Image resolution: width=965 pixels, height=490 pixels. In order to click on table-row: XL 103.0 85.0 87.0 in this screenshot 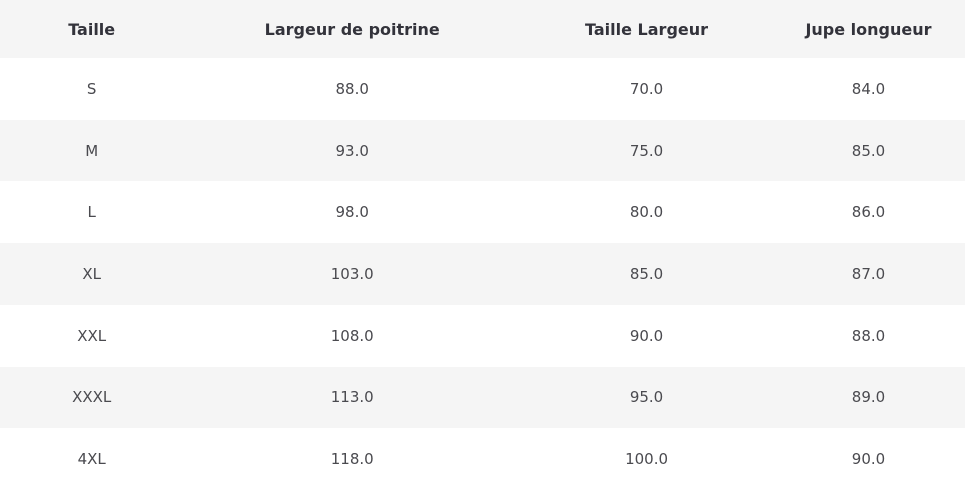, I will do `click(482, 274)`.